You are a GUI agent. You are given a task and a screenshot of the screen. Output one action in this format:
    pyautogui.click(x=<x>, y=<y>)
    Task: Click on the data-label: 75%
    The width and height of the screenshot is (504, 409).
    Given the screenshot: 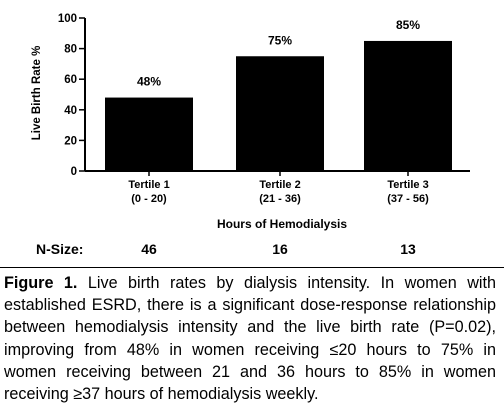 What is the action you would take?
    pyautogui.click(x=280, y=40)
    